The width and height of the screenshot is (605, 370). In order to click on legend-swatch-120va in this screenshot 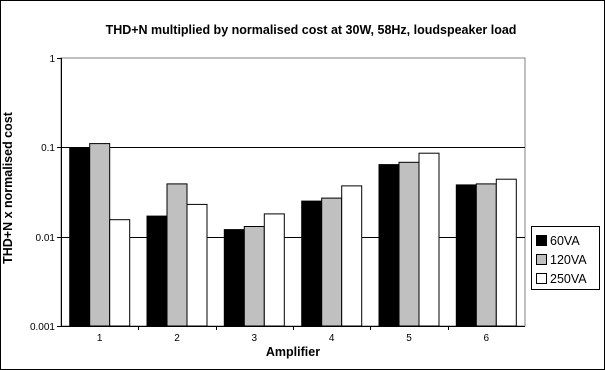, I will do `click(541, 259)`.